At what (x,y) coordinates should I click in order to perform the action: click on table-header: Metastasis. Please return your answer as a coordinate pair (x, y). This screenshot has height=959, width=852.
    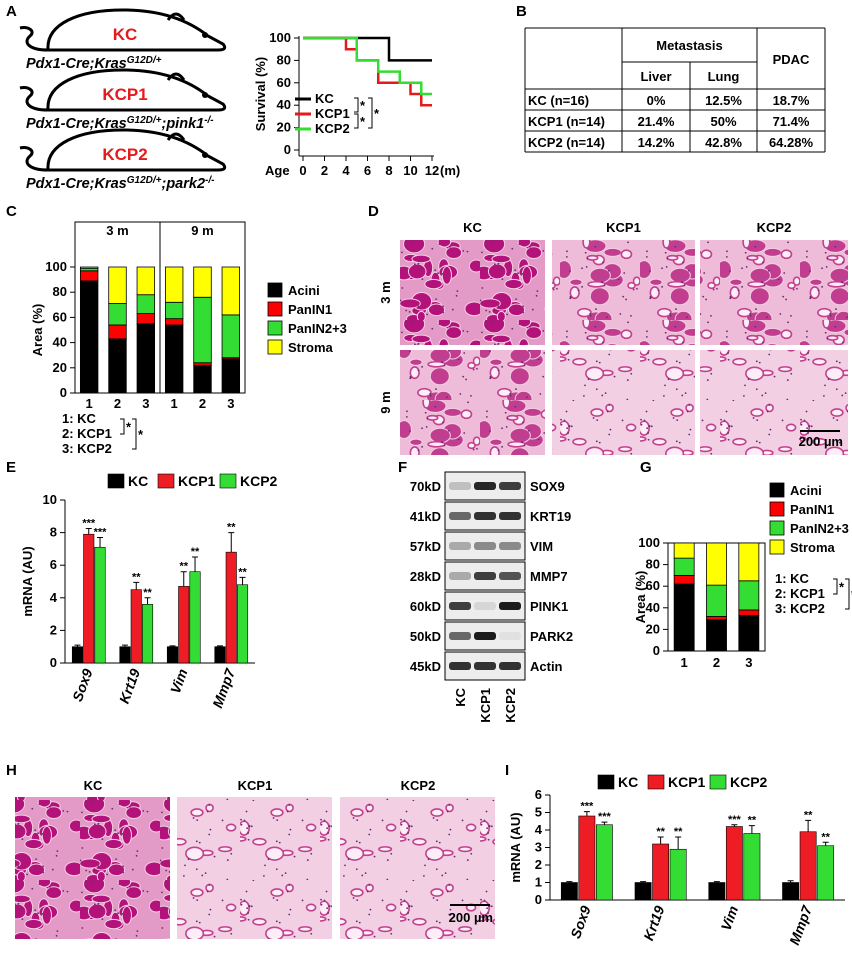
    Looking at the image, I should click on (689, 45).